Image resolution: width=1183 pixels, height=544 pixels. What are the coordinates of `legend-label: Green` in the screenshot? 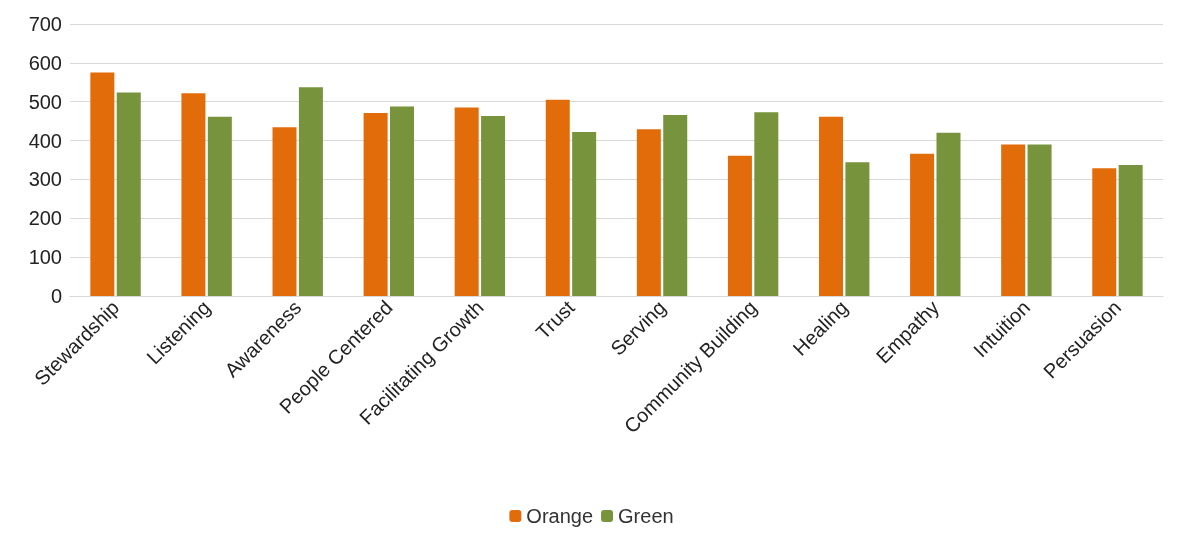 It's located at (646, 516).